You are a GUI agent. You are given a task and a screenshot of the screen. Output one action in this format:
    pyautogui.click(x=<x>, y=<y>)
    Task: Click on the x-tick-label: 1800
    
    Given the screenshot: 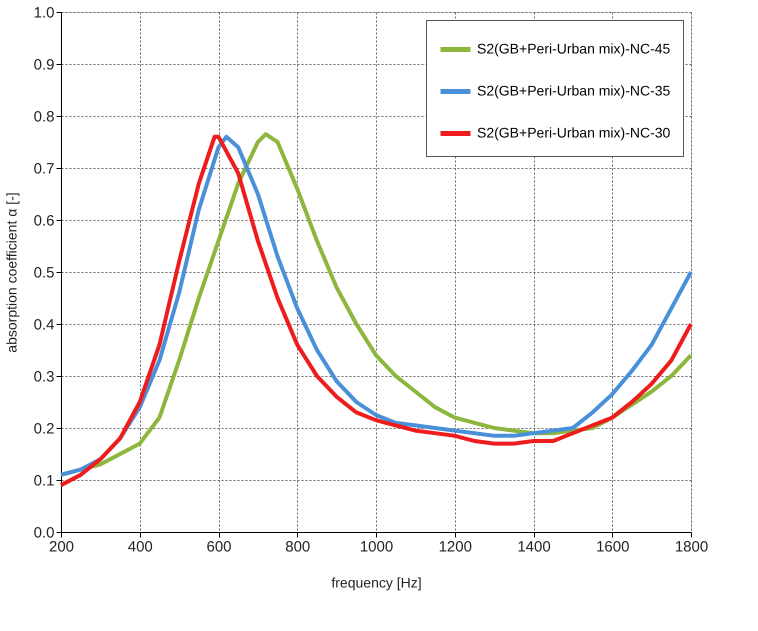 What is the action you would take?
    pyautogui.click(x=691, y=547)
    